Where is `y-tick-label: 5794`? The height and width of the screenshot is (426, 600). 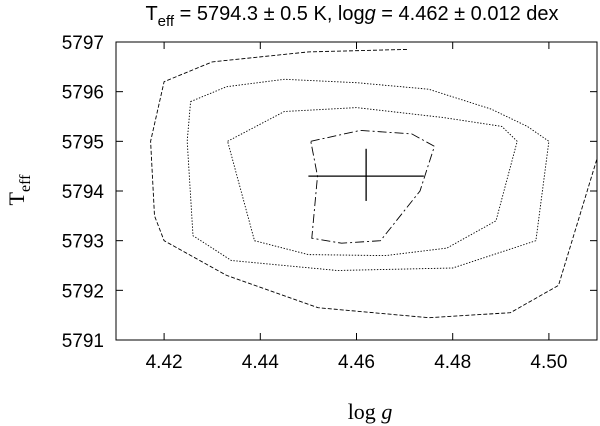 y-tick-label: 5794 is located at coordinates (83, 192).